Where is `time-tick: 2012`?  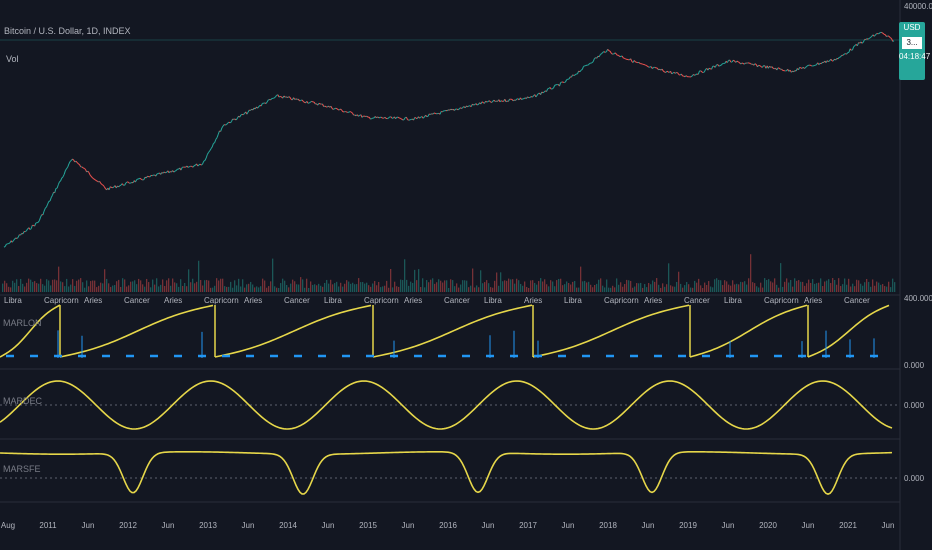
time-tick: 2012 is located at coordinates (128, 525).